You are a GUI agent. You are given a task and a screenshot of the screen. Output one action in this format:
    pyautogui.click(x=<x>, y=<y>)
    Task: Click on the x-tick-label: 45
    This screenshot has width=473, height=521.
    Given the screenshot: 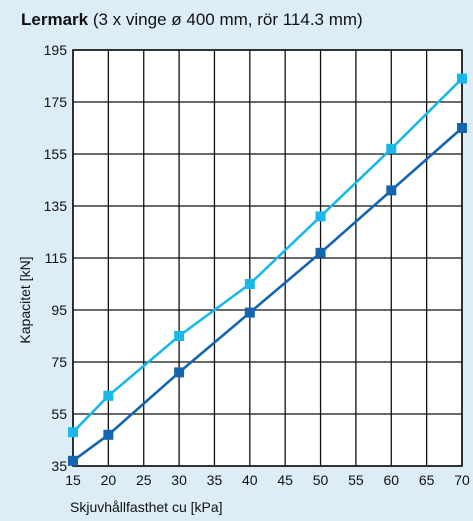 What is the action you would take?
    pyautogui.click(x=285, y=480)
    